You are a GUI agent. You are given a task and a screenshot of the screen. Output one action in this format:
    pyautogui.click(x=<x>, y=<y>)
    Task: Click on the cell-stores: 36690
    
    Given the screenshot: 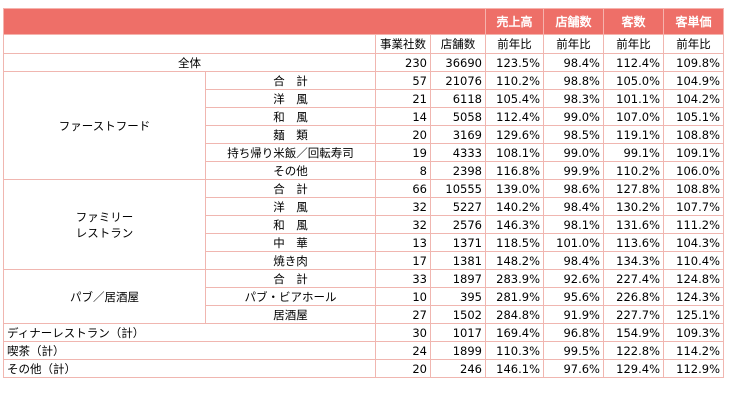 What is the action you would take?
    pyautogui.click(x=458, y=62)
    